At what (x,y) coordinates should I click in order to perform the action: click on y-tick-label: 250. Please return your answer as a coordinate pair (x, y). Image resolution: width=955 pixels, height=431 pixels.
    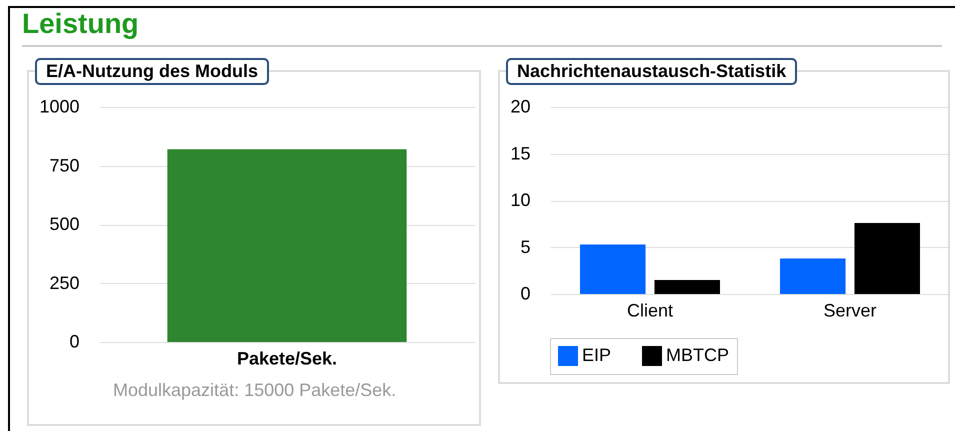
    Looking at the image, I should click on (64, 282).